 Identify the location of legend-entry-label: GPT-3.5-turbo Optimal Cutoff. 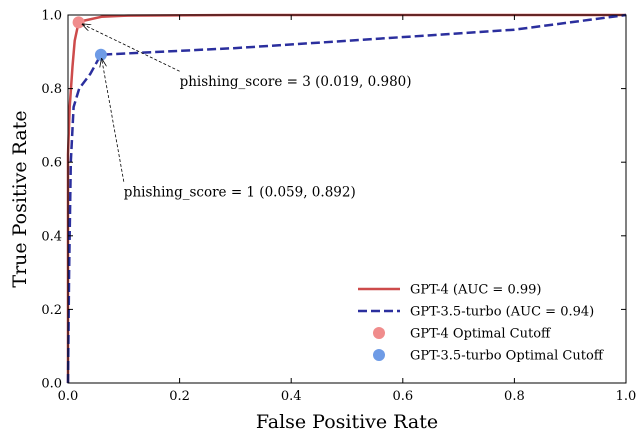
(507, 356).